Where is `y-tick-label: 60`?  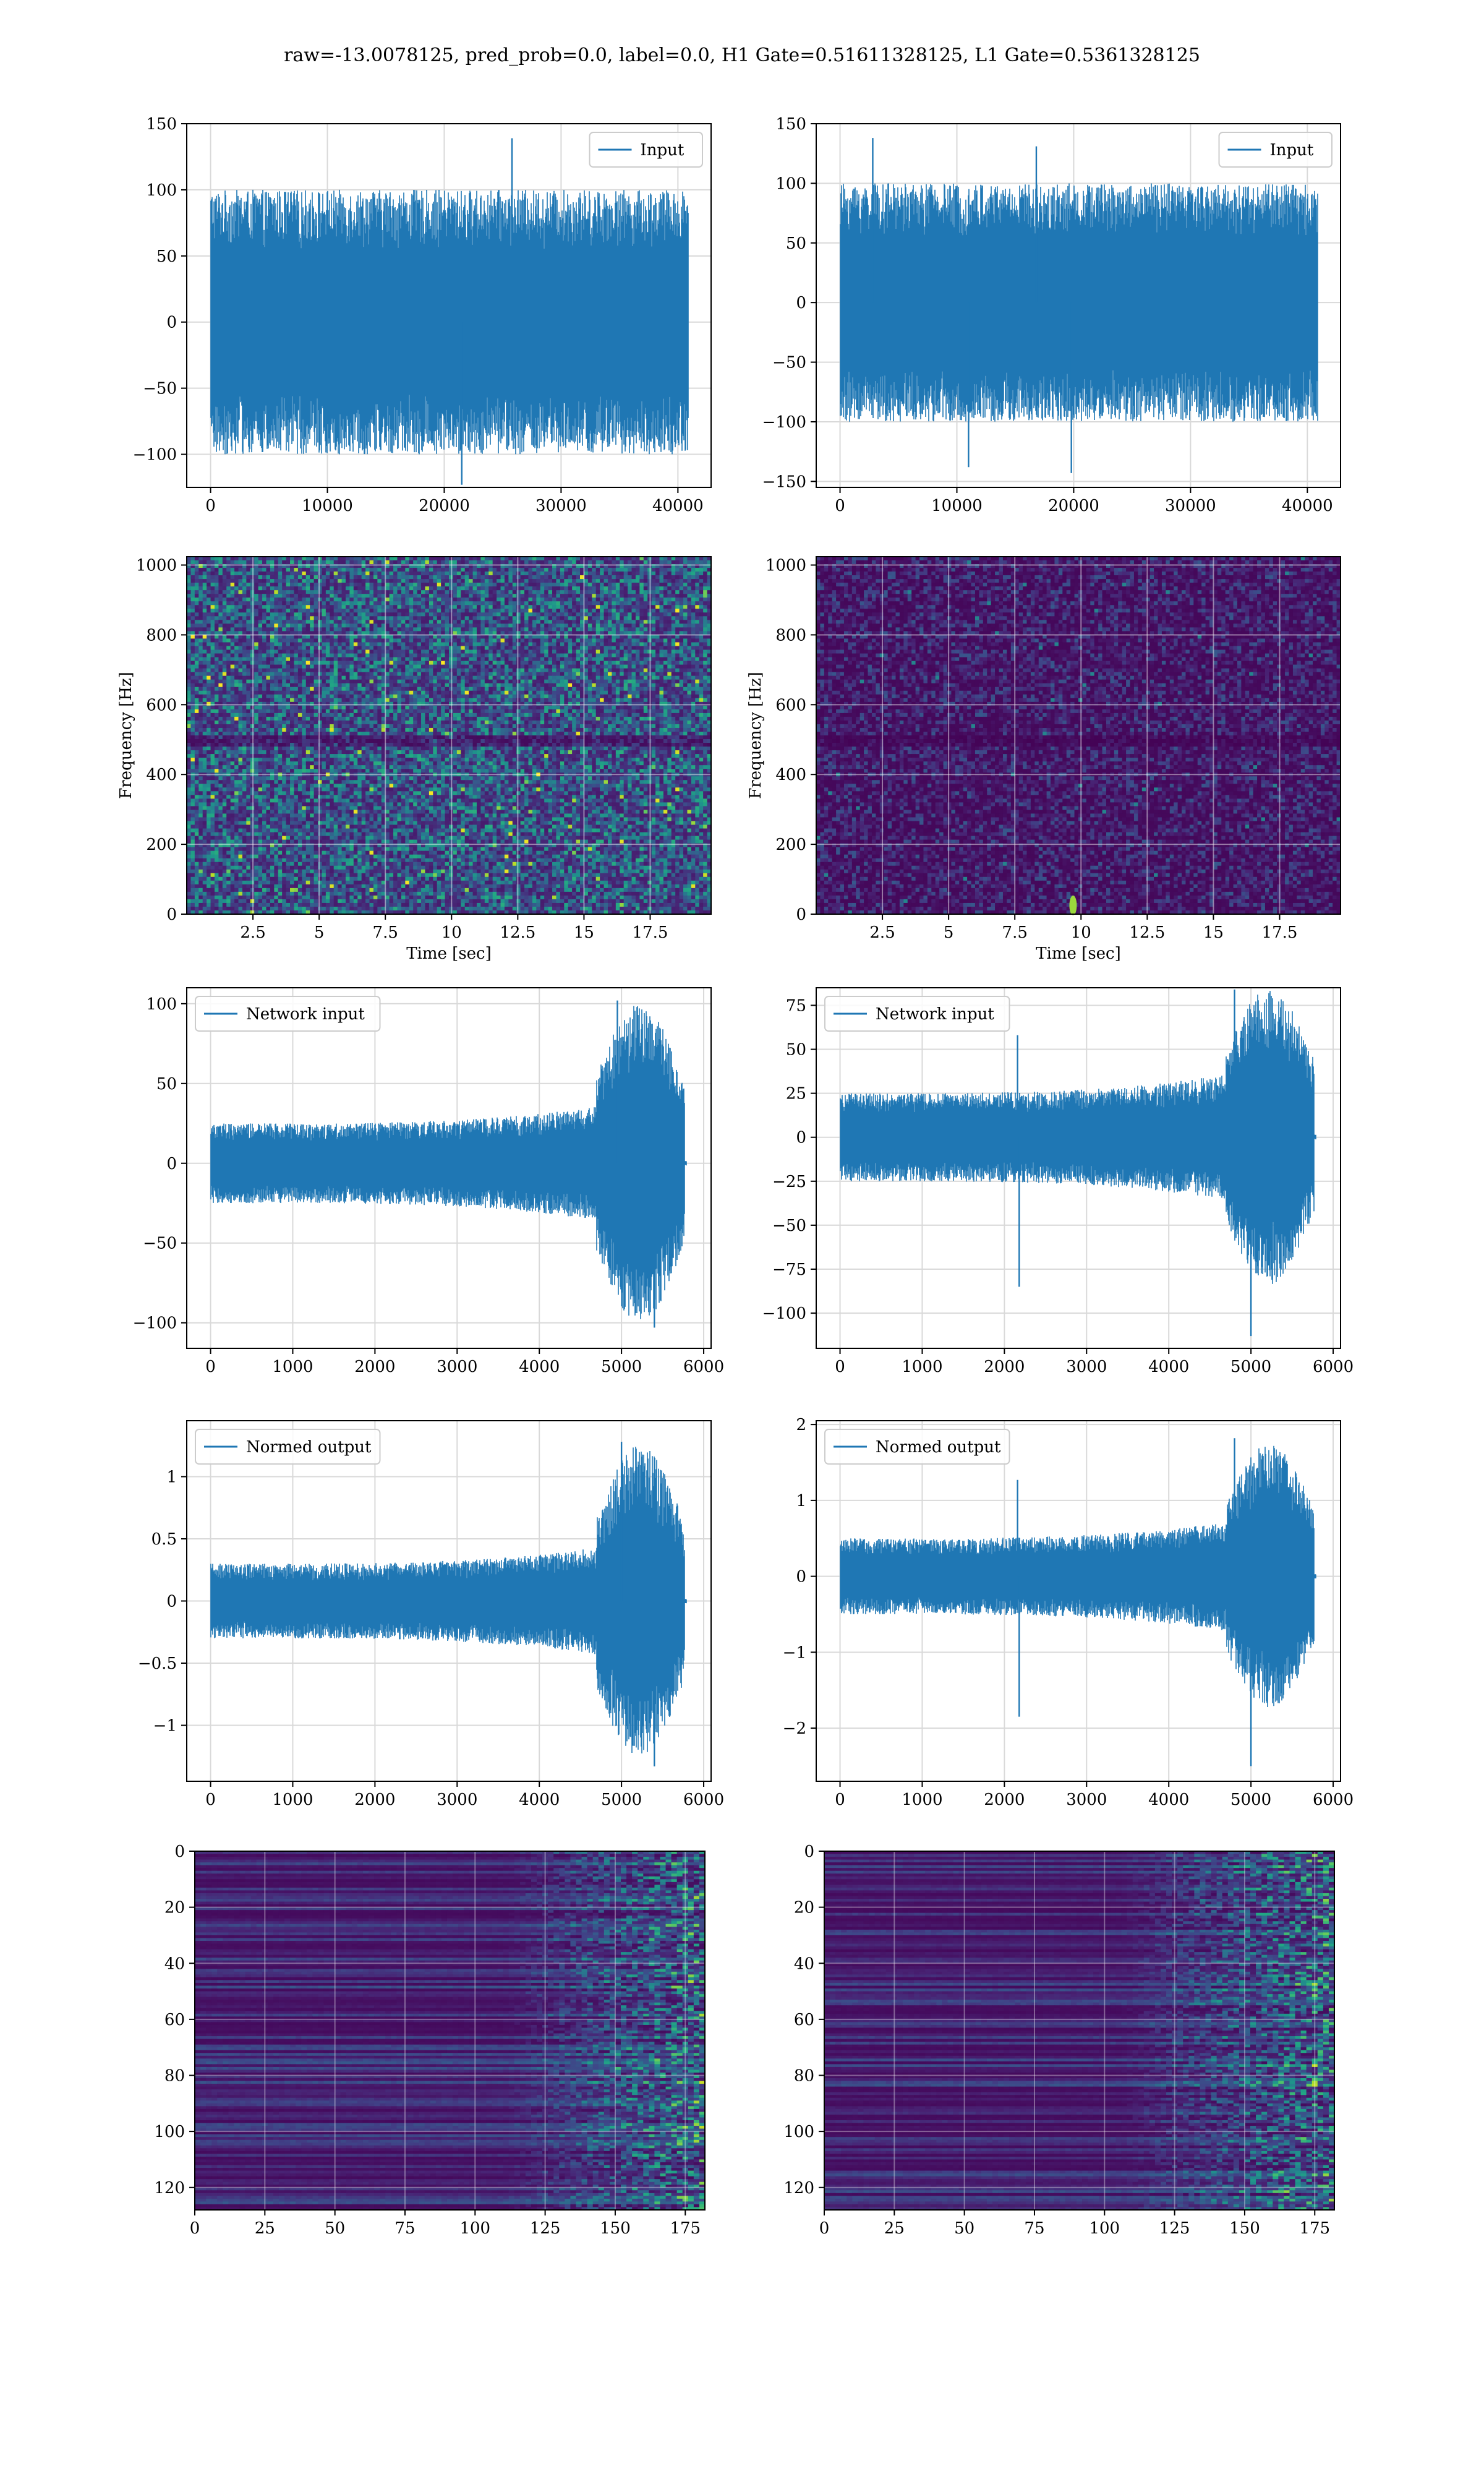 y-tick-label: 60 is located at coordinates (174, 2020).